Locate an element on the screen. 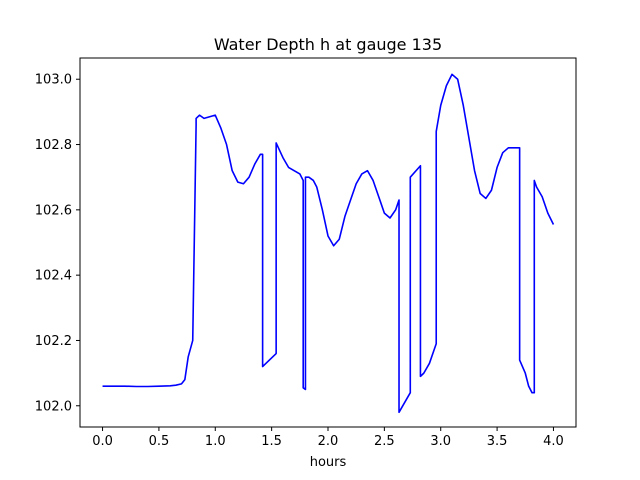 The height and width of the screenshot is (480, 640). y-tick-label: 102.4 is located at coordinates (53, 276).